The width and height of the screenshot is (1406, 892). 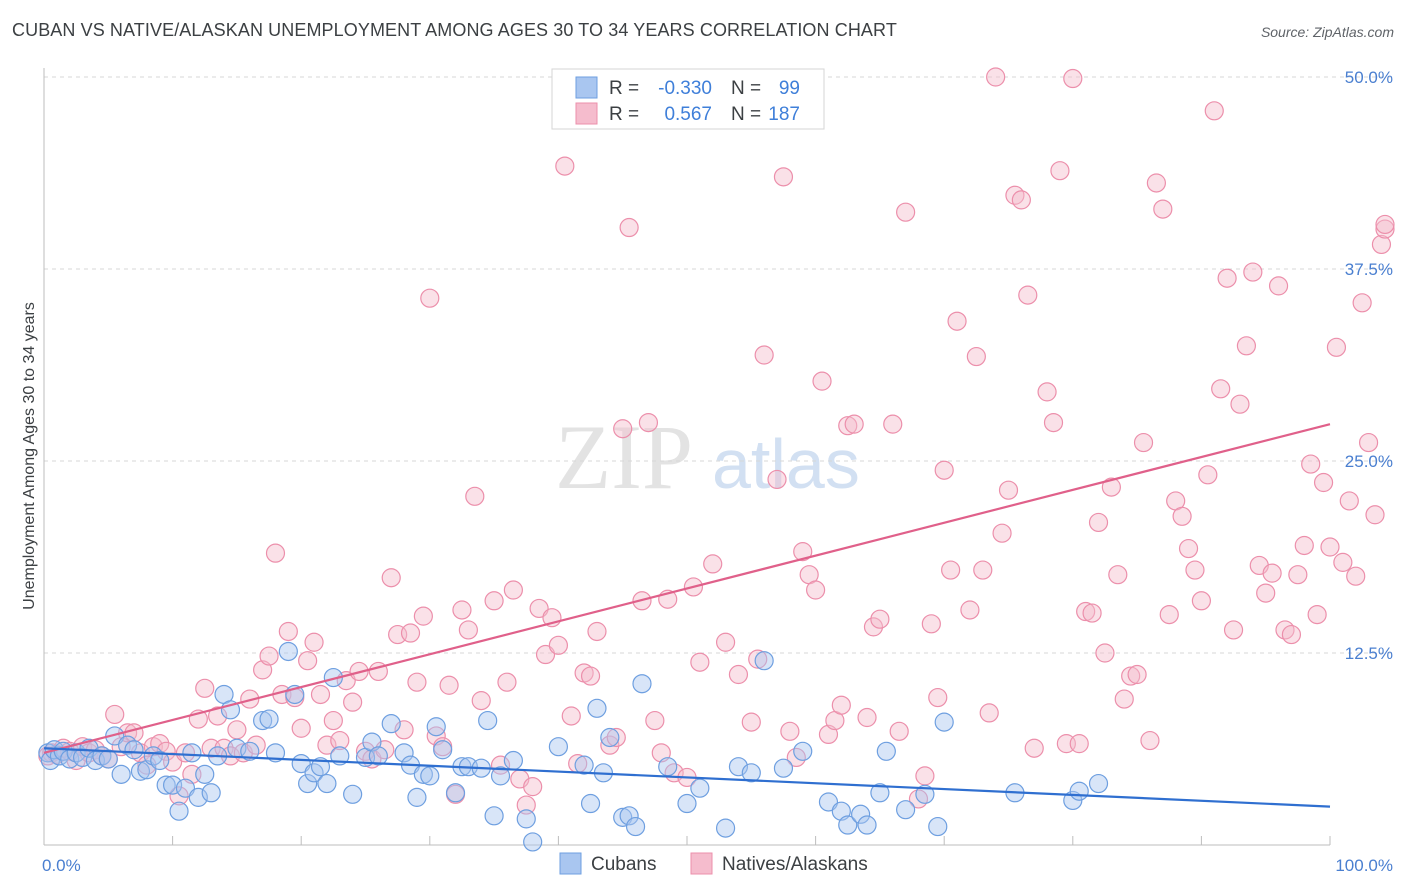 What do you see at coordinates (624, 114) in the screenshot?
I see `legend-r-label-natives: R =` at bounding box center [624, 114].